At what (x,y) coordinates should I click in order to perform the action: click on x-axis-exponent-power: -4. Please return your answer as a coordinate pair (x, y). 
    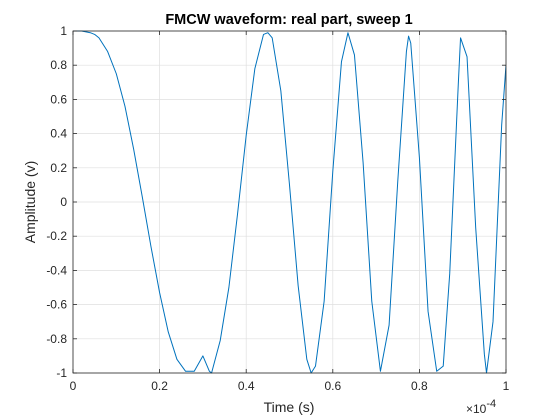
    Looking at the image, I should click on (491, 404).